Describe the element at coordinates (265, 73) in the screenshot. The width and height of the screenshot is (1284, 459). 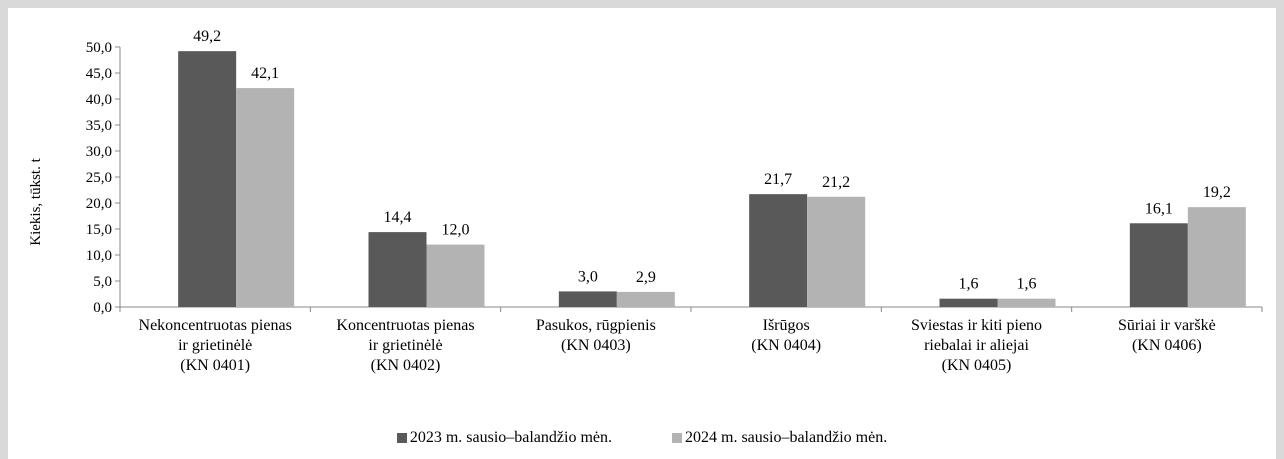
I see `data-label: 42,1` at that location.